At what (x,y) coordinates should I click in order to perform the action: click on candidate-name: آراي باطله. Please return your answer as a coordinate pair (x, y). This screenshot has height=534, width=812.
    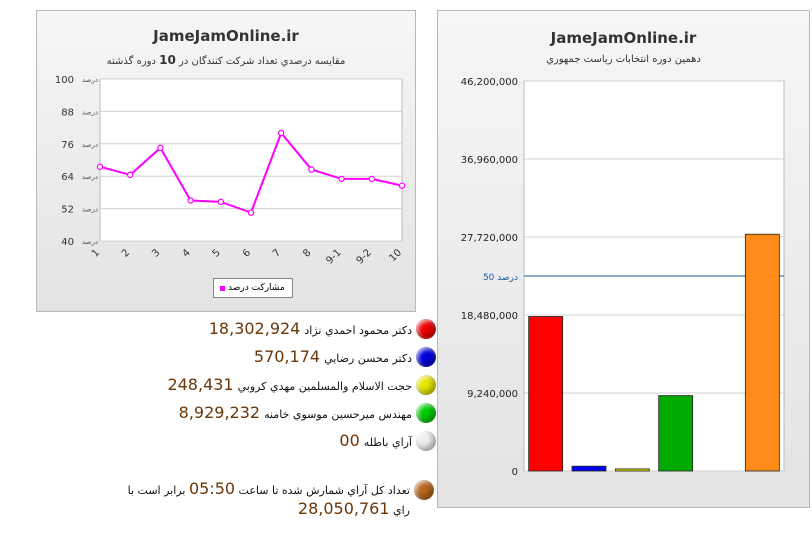
    Looking at the image, I should click on (387, 442).